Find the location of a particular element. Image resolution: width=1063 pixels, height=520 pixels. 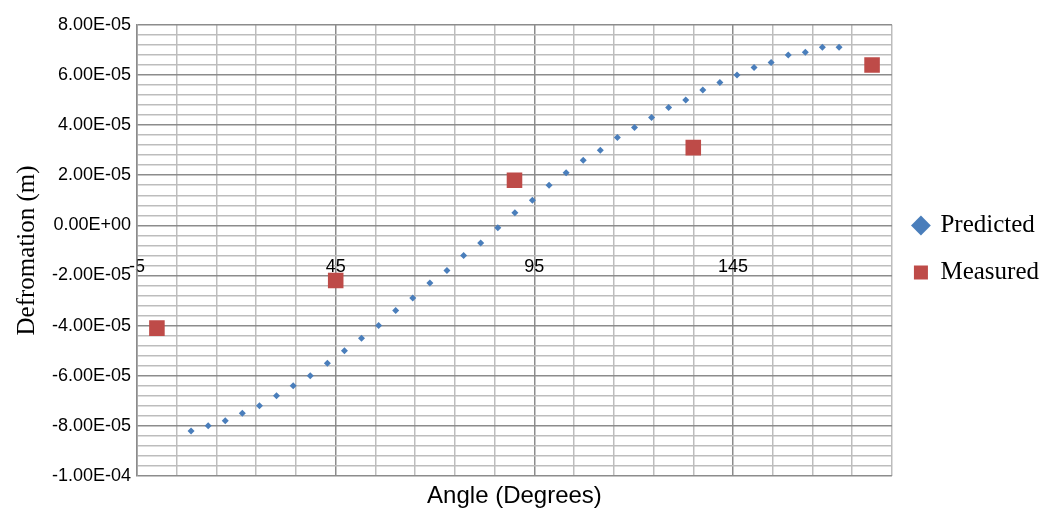

y-tick-label: 4.00E-05 is located at coordinates (94, 124).